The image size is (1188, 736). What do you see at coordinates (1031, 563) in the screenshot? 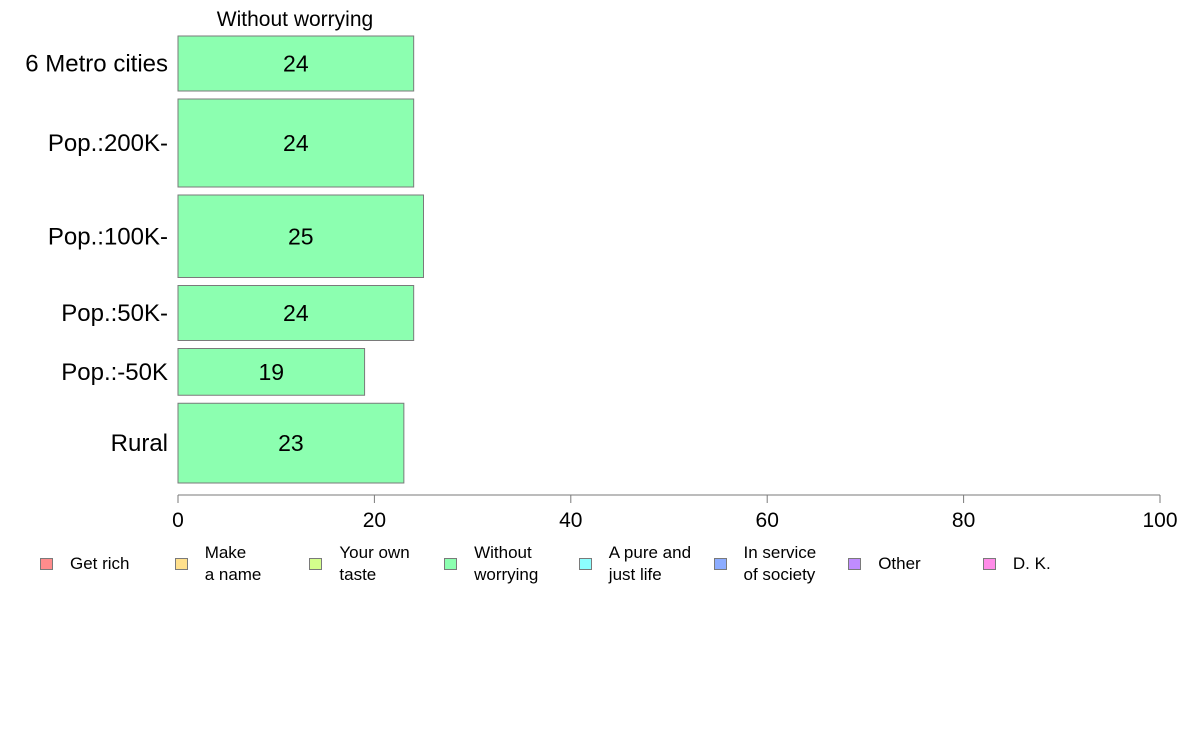
I see `legend-label: D. K.` at bounding box center [1031, 563].